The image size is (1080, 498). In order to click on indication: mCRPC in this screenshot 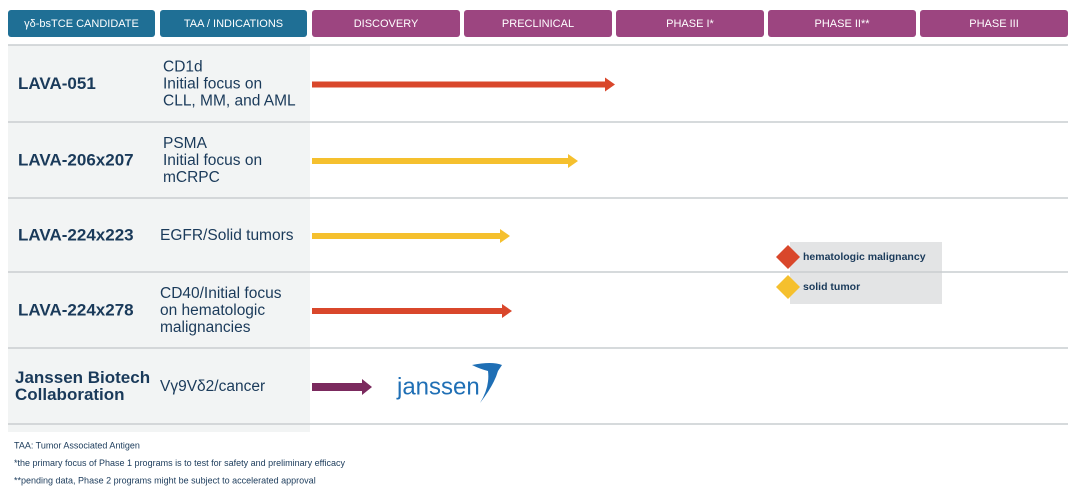, I will do `click(191, 177)`.